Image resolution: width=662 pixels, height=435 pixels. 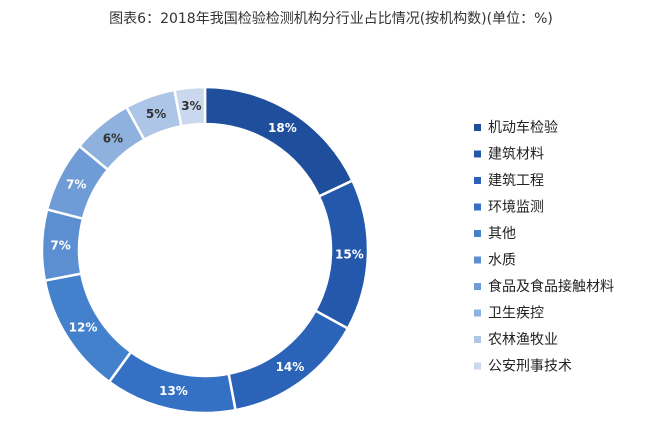 What do you see at coordinates (60, 245) in the screenshot?
I see `slice-label-6: 7%` at bounding box center [60, 245].